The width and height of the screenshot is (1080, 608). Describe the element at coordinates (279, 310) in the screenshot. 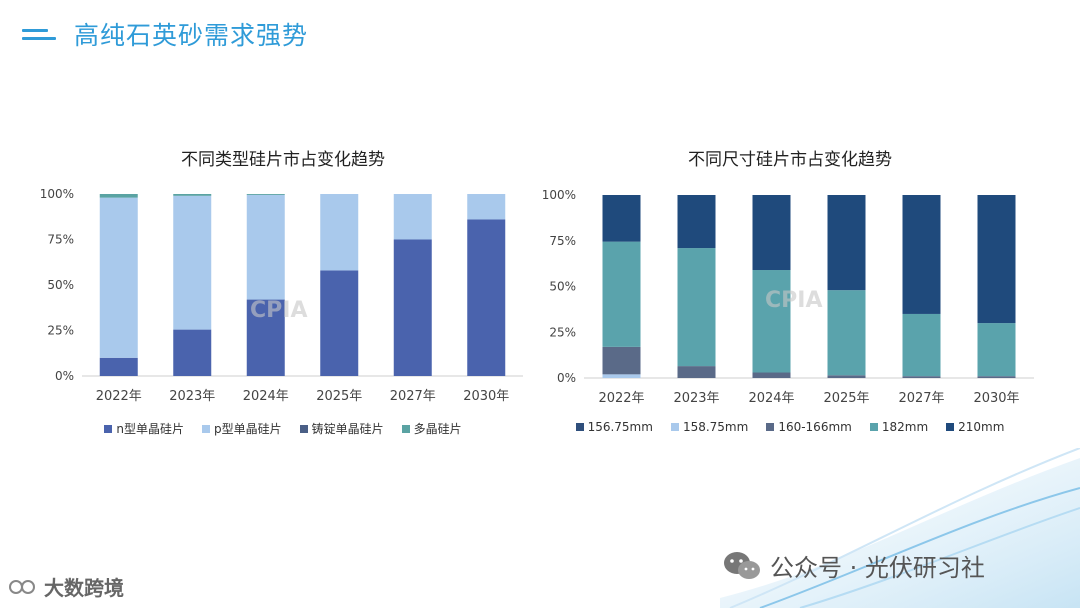

I see `watermark-left: CPIA` at that location.